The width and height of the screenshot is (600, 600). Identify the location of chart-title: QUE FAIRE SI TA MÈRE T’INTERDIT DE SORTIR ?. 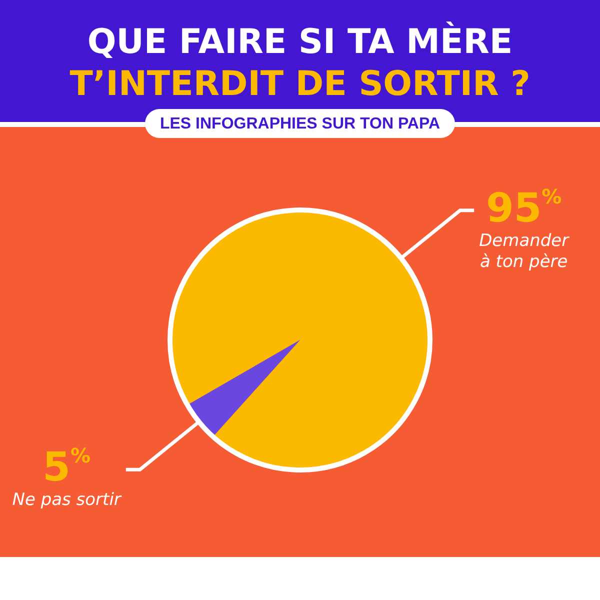
(300, 62).